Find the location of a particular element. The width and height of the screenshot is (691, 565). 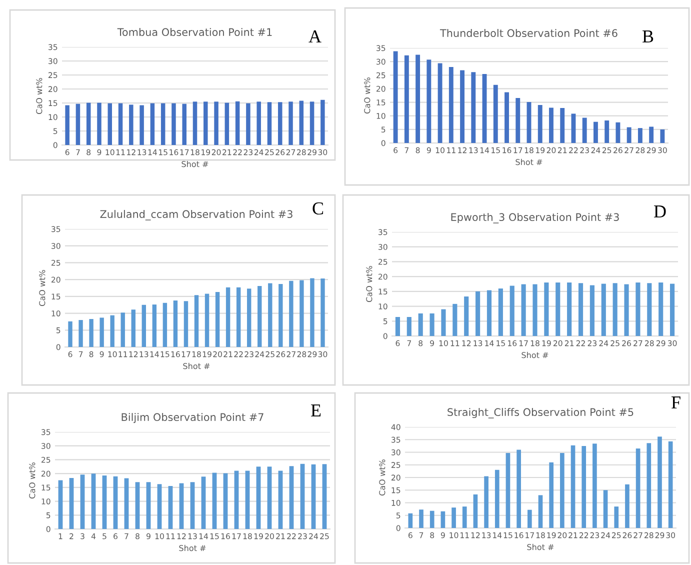

text: B is located at coordinates (648, 36).